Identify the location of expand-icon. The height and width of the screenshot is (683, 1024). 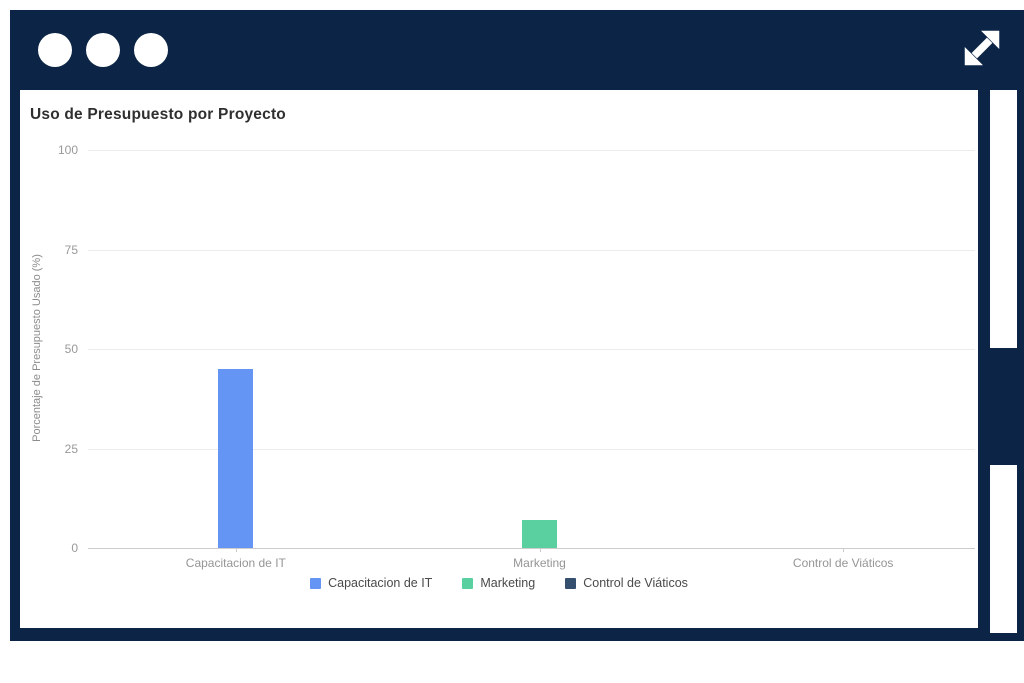
(982, 48).